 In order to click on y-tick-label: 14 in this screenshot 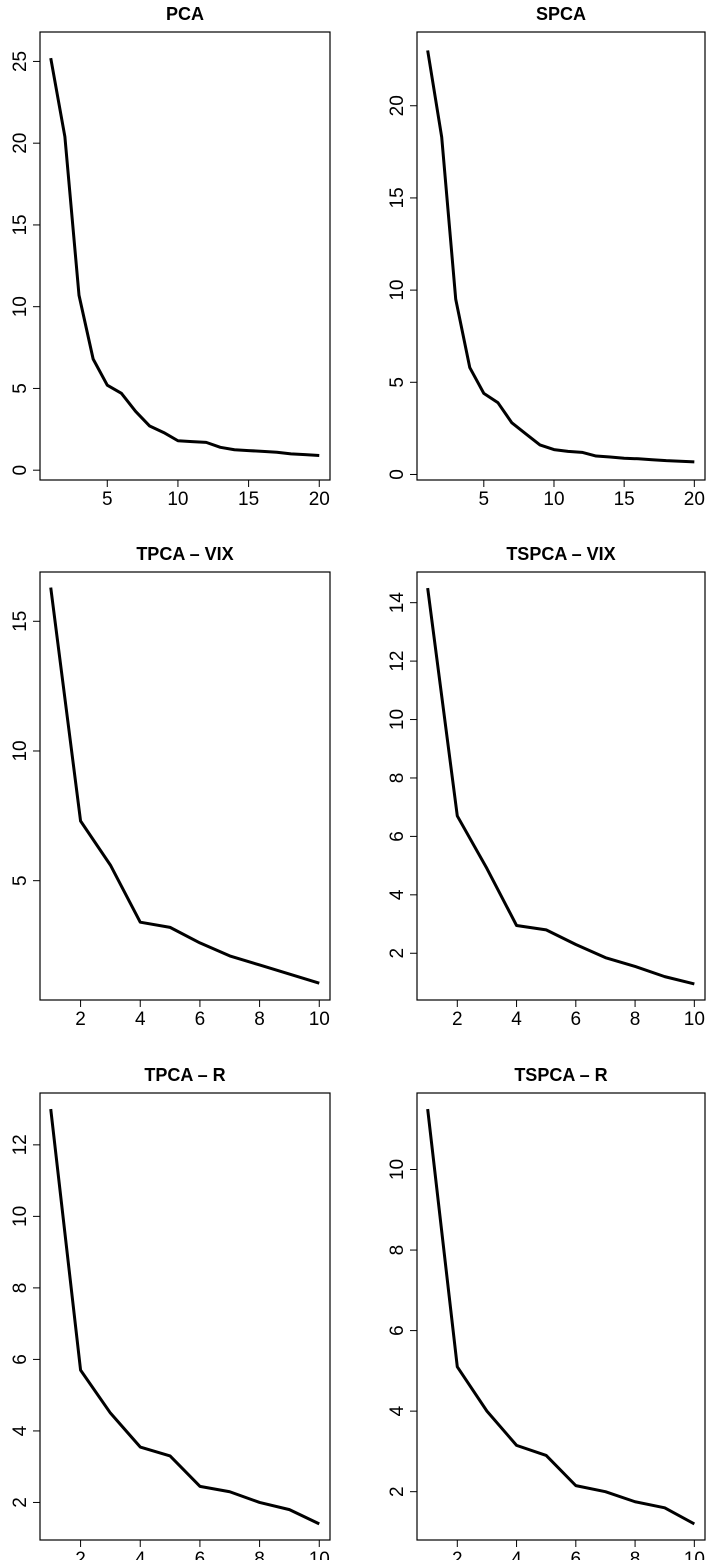, I will do `click(397, 603)`.